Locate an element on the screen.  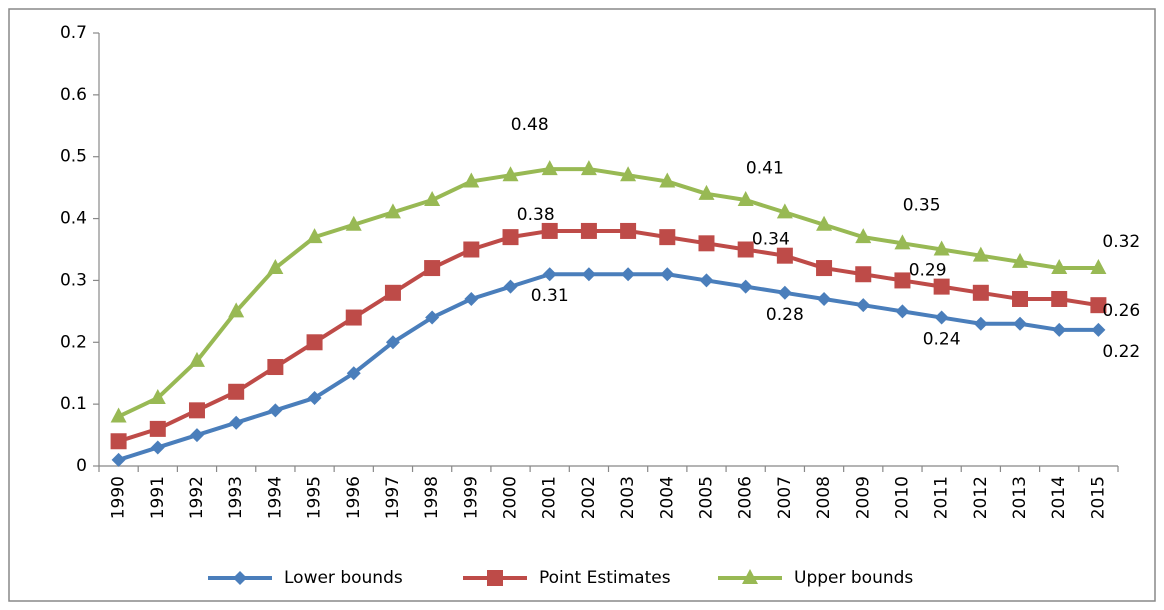
x-tick-label: 1999 is located at coordinates (471, 497).